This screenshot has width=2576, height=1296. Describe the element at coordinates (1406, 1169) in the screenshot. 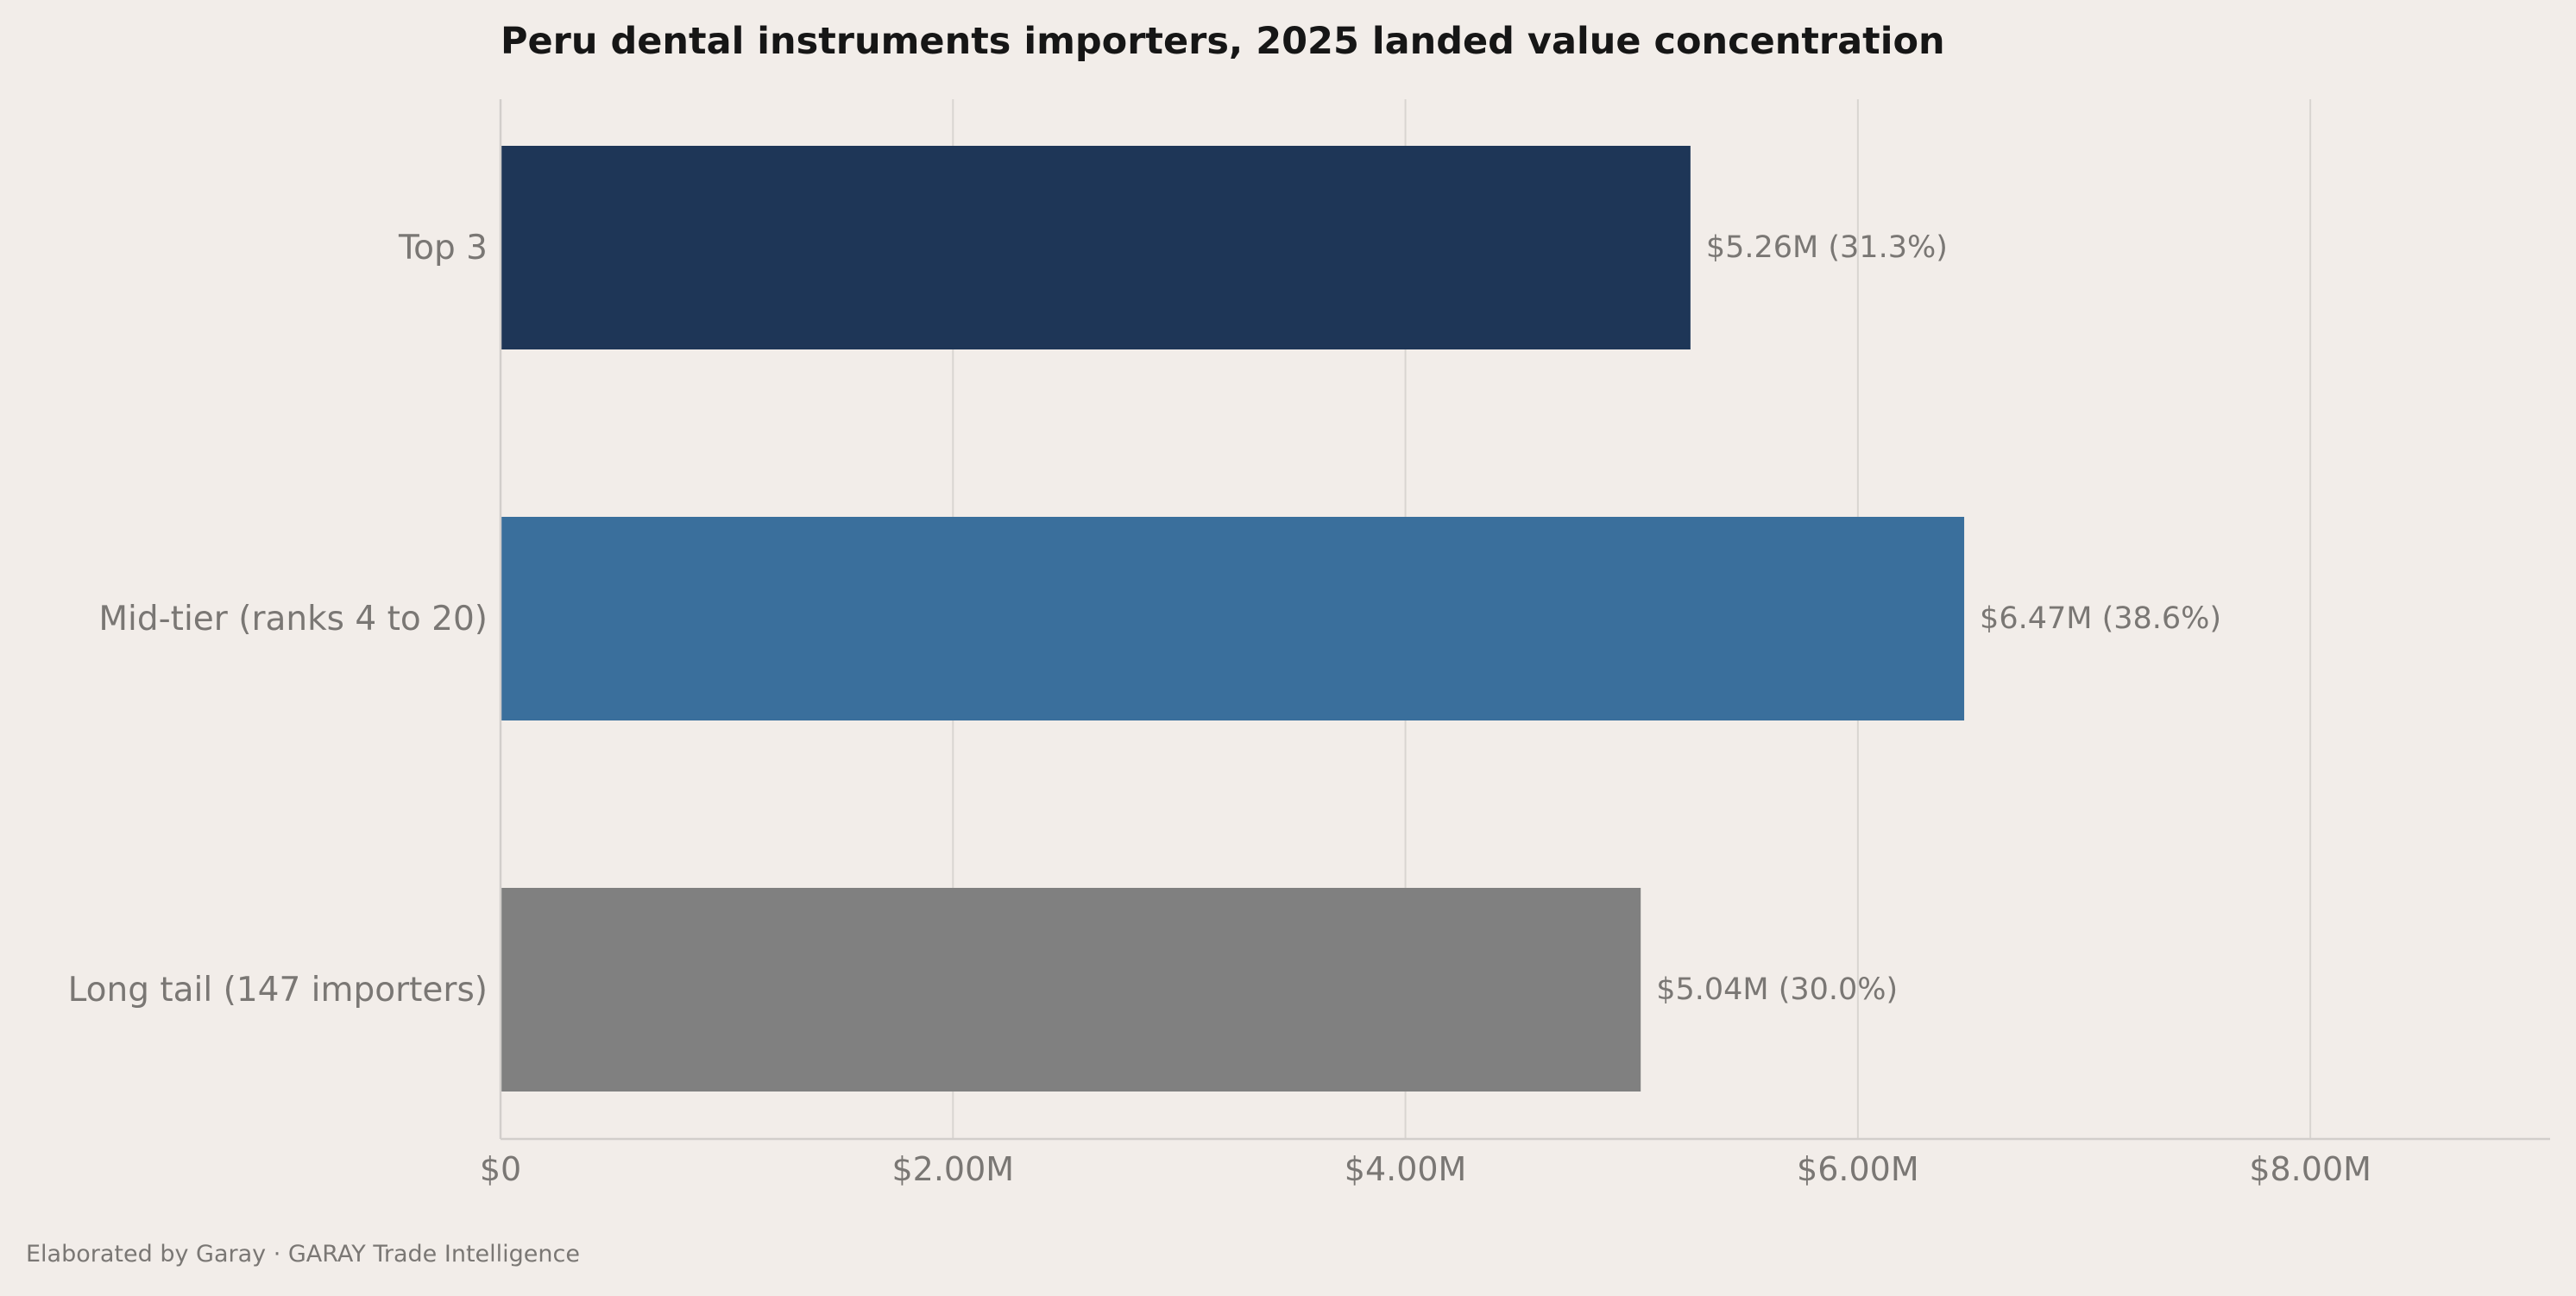

I see `x-tick-label: $4.00M` at that location.